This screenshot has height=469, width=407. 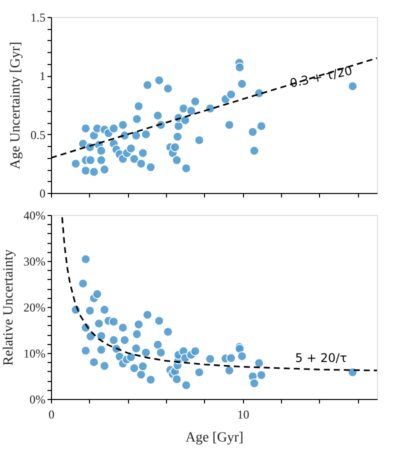 What do you see at coordinates (215, 438) in the screenshot?
I see `x-axis-title: Age [Gyr]` at bounding box center [215, 438].